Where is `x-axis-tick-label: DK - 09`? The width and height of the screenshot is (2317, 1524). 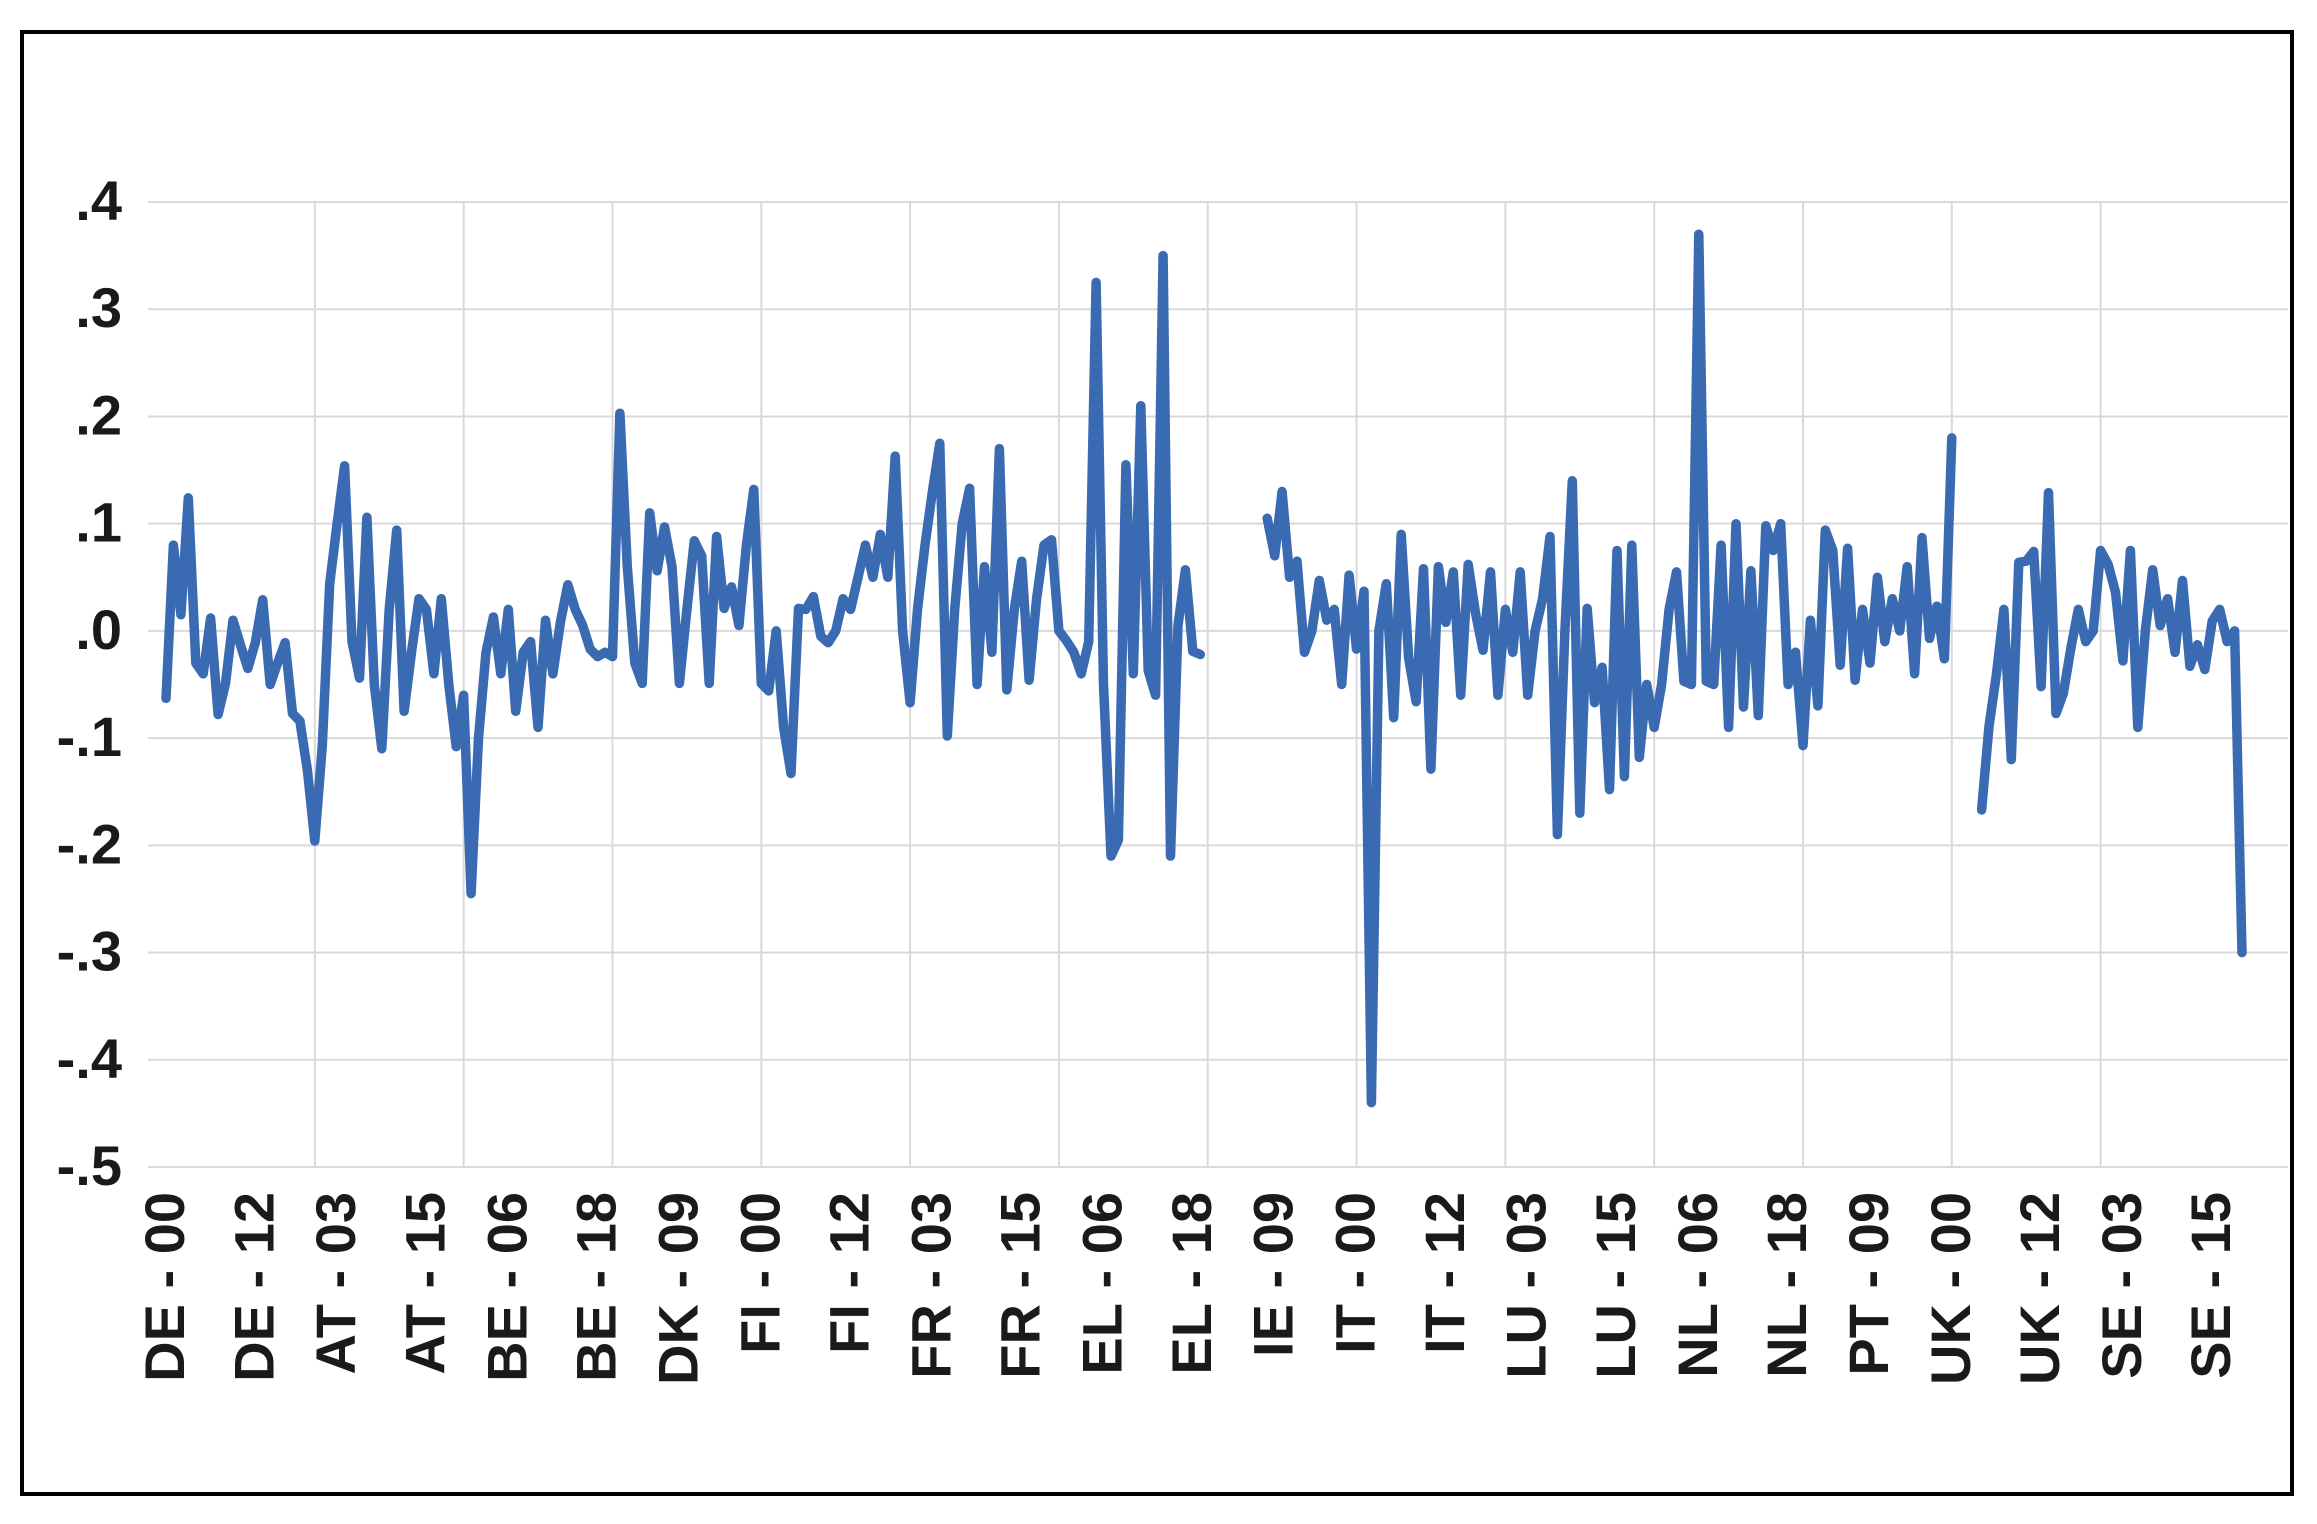
x-axis-tick-label: DK - 09 is located at coordinates (677, 1288).